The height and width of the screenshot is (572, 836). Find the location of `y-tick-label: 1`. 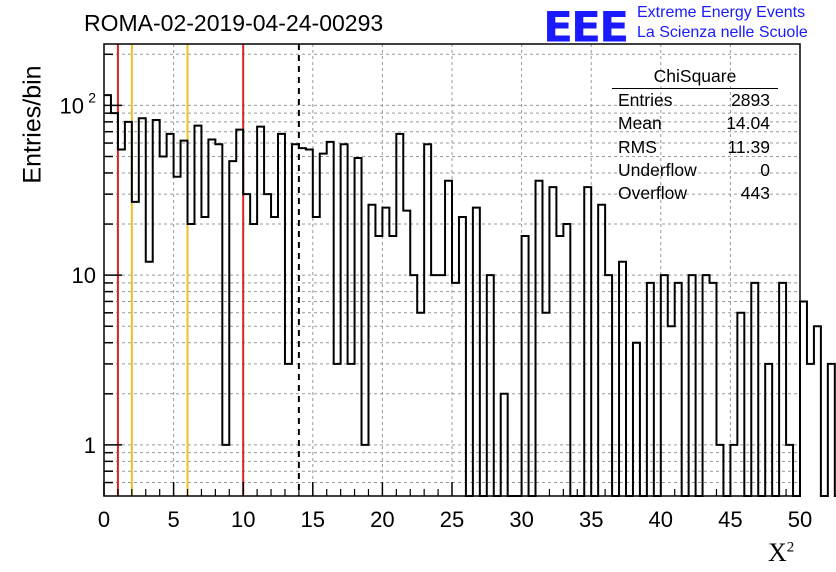

y-tick-label: 1 is located at coordinates (90, 445).